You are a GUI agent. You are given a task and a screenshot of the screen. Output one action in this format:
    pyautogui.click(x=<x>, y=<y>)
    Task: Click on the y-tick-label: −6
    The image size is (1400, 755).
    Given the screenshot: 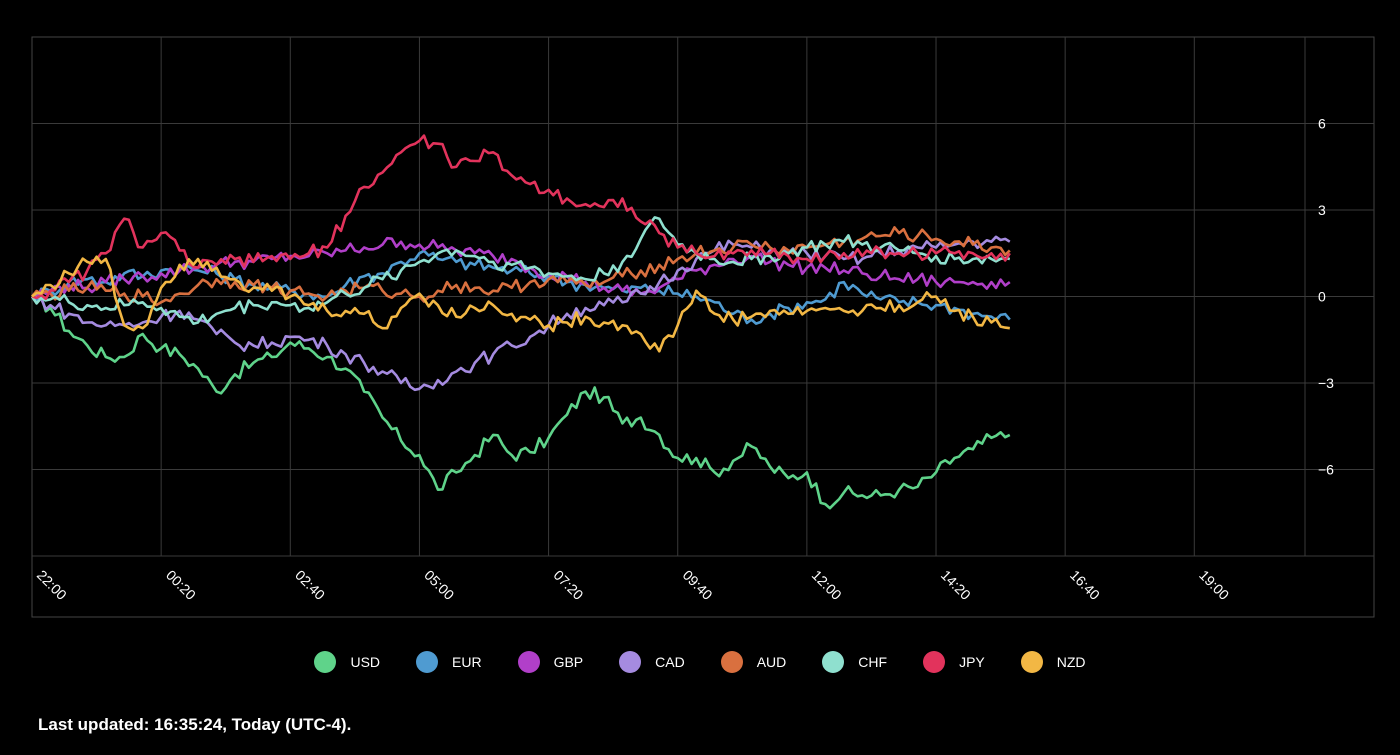 What is the action you would take?
    pyautogui.click(x=1326, y=470)
    